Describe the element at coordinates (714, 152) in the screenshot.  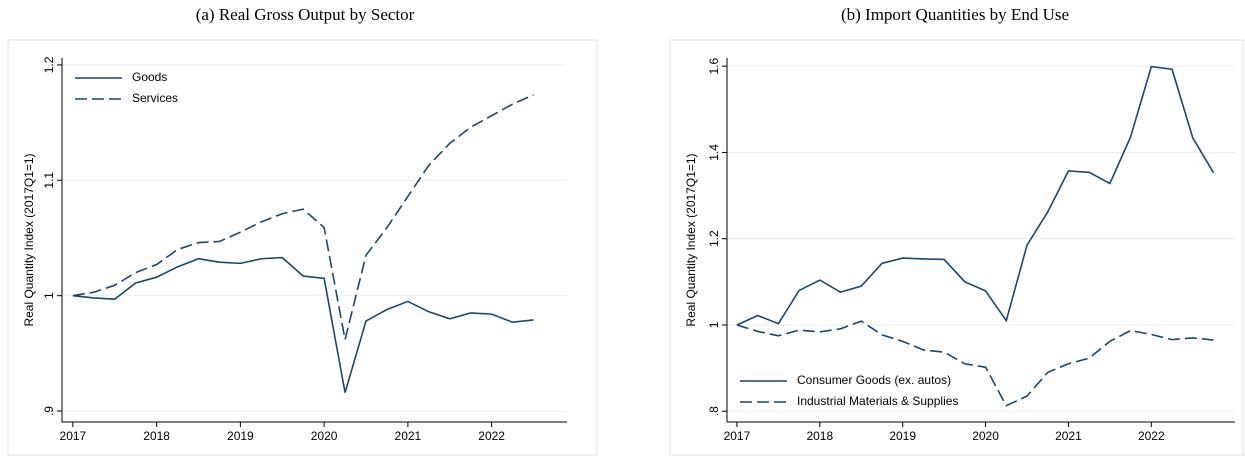
I see `y-tick-label: 1.4` at that location.